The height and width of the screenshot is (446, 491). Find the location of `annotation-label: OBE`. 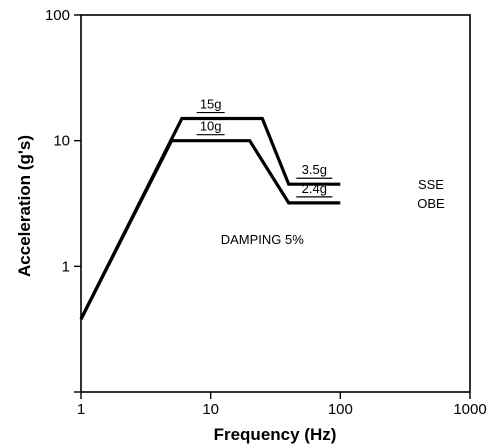

annotation-label: OBE is located at coordinates (431, 203).